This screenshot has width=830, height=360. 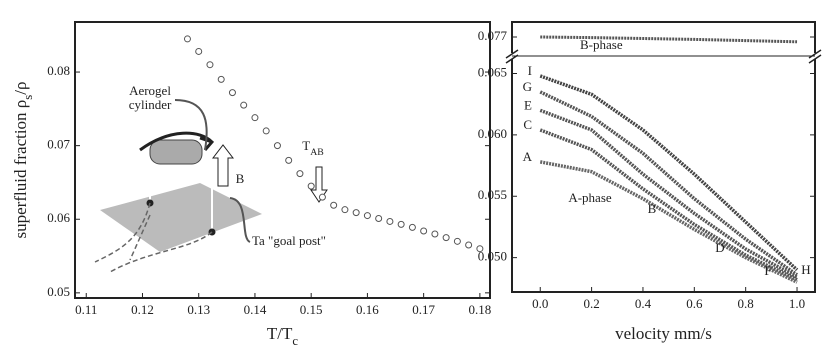 I want to click on y-tick-label: 0.06, so click(x=58, y=217).